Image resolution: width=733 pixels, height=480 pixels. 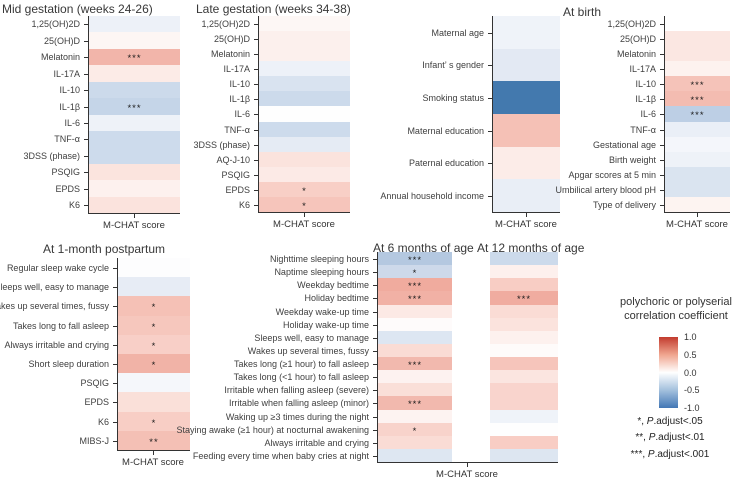 I want to click on x-axis-line, so click(x=467, y=462).